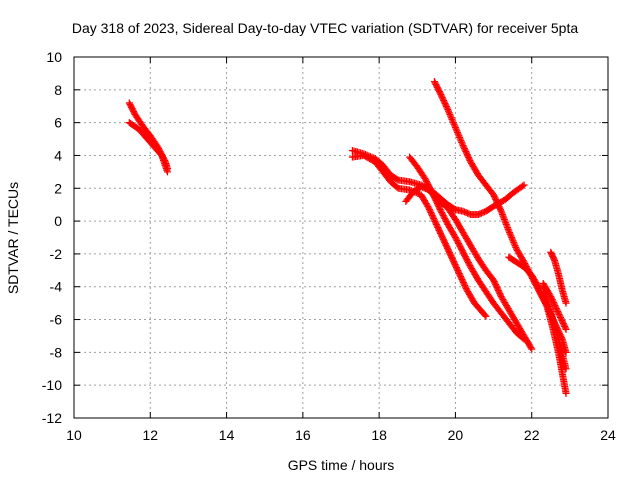  Describe the element at coordinates (56, 320) in the screenshot. I see `y-tick-label: -6` at that location.